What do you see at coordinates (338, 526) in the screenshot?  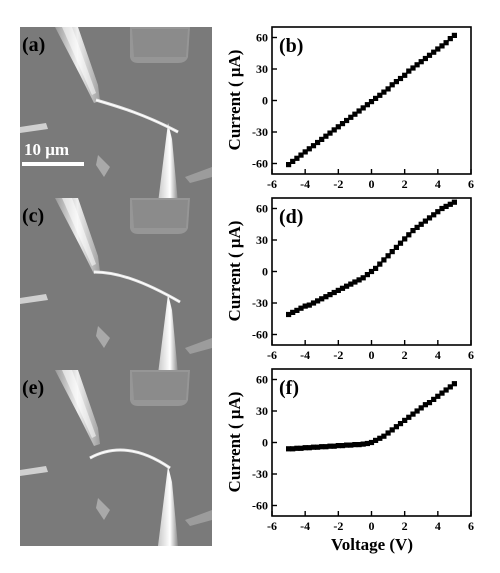 I see `x-tick-label: -2` at bounding box center [338, 526].